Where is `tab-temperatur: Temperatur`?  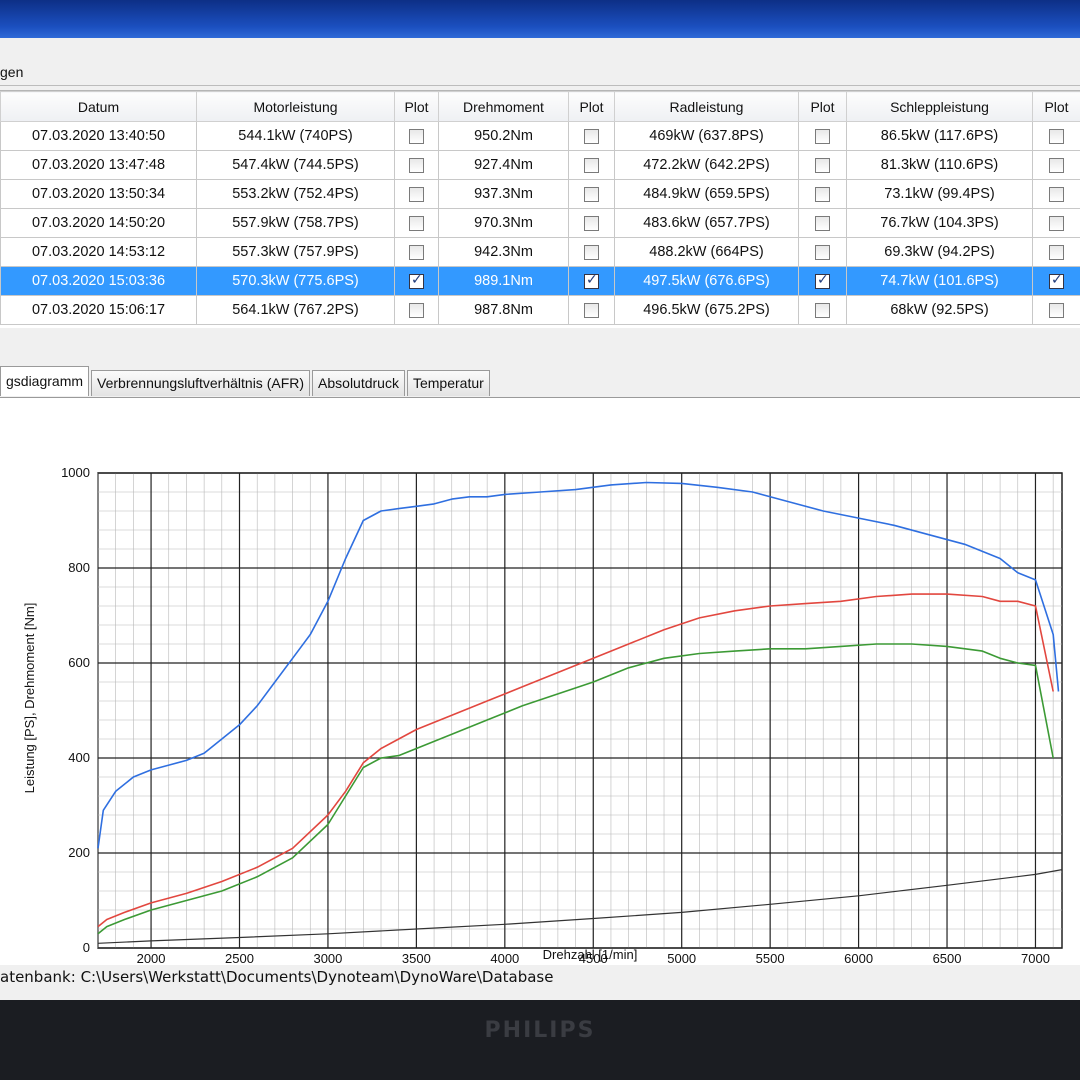 tab-temperatur: Temperatur is located at coordinates (448, 383).